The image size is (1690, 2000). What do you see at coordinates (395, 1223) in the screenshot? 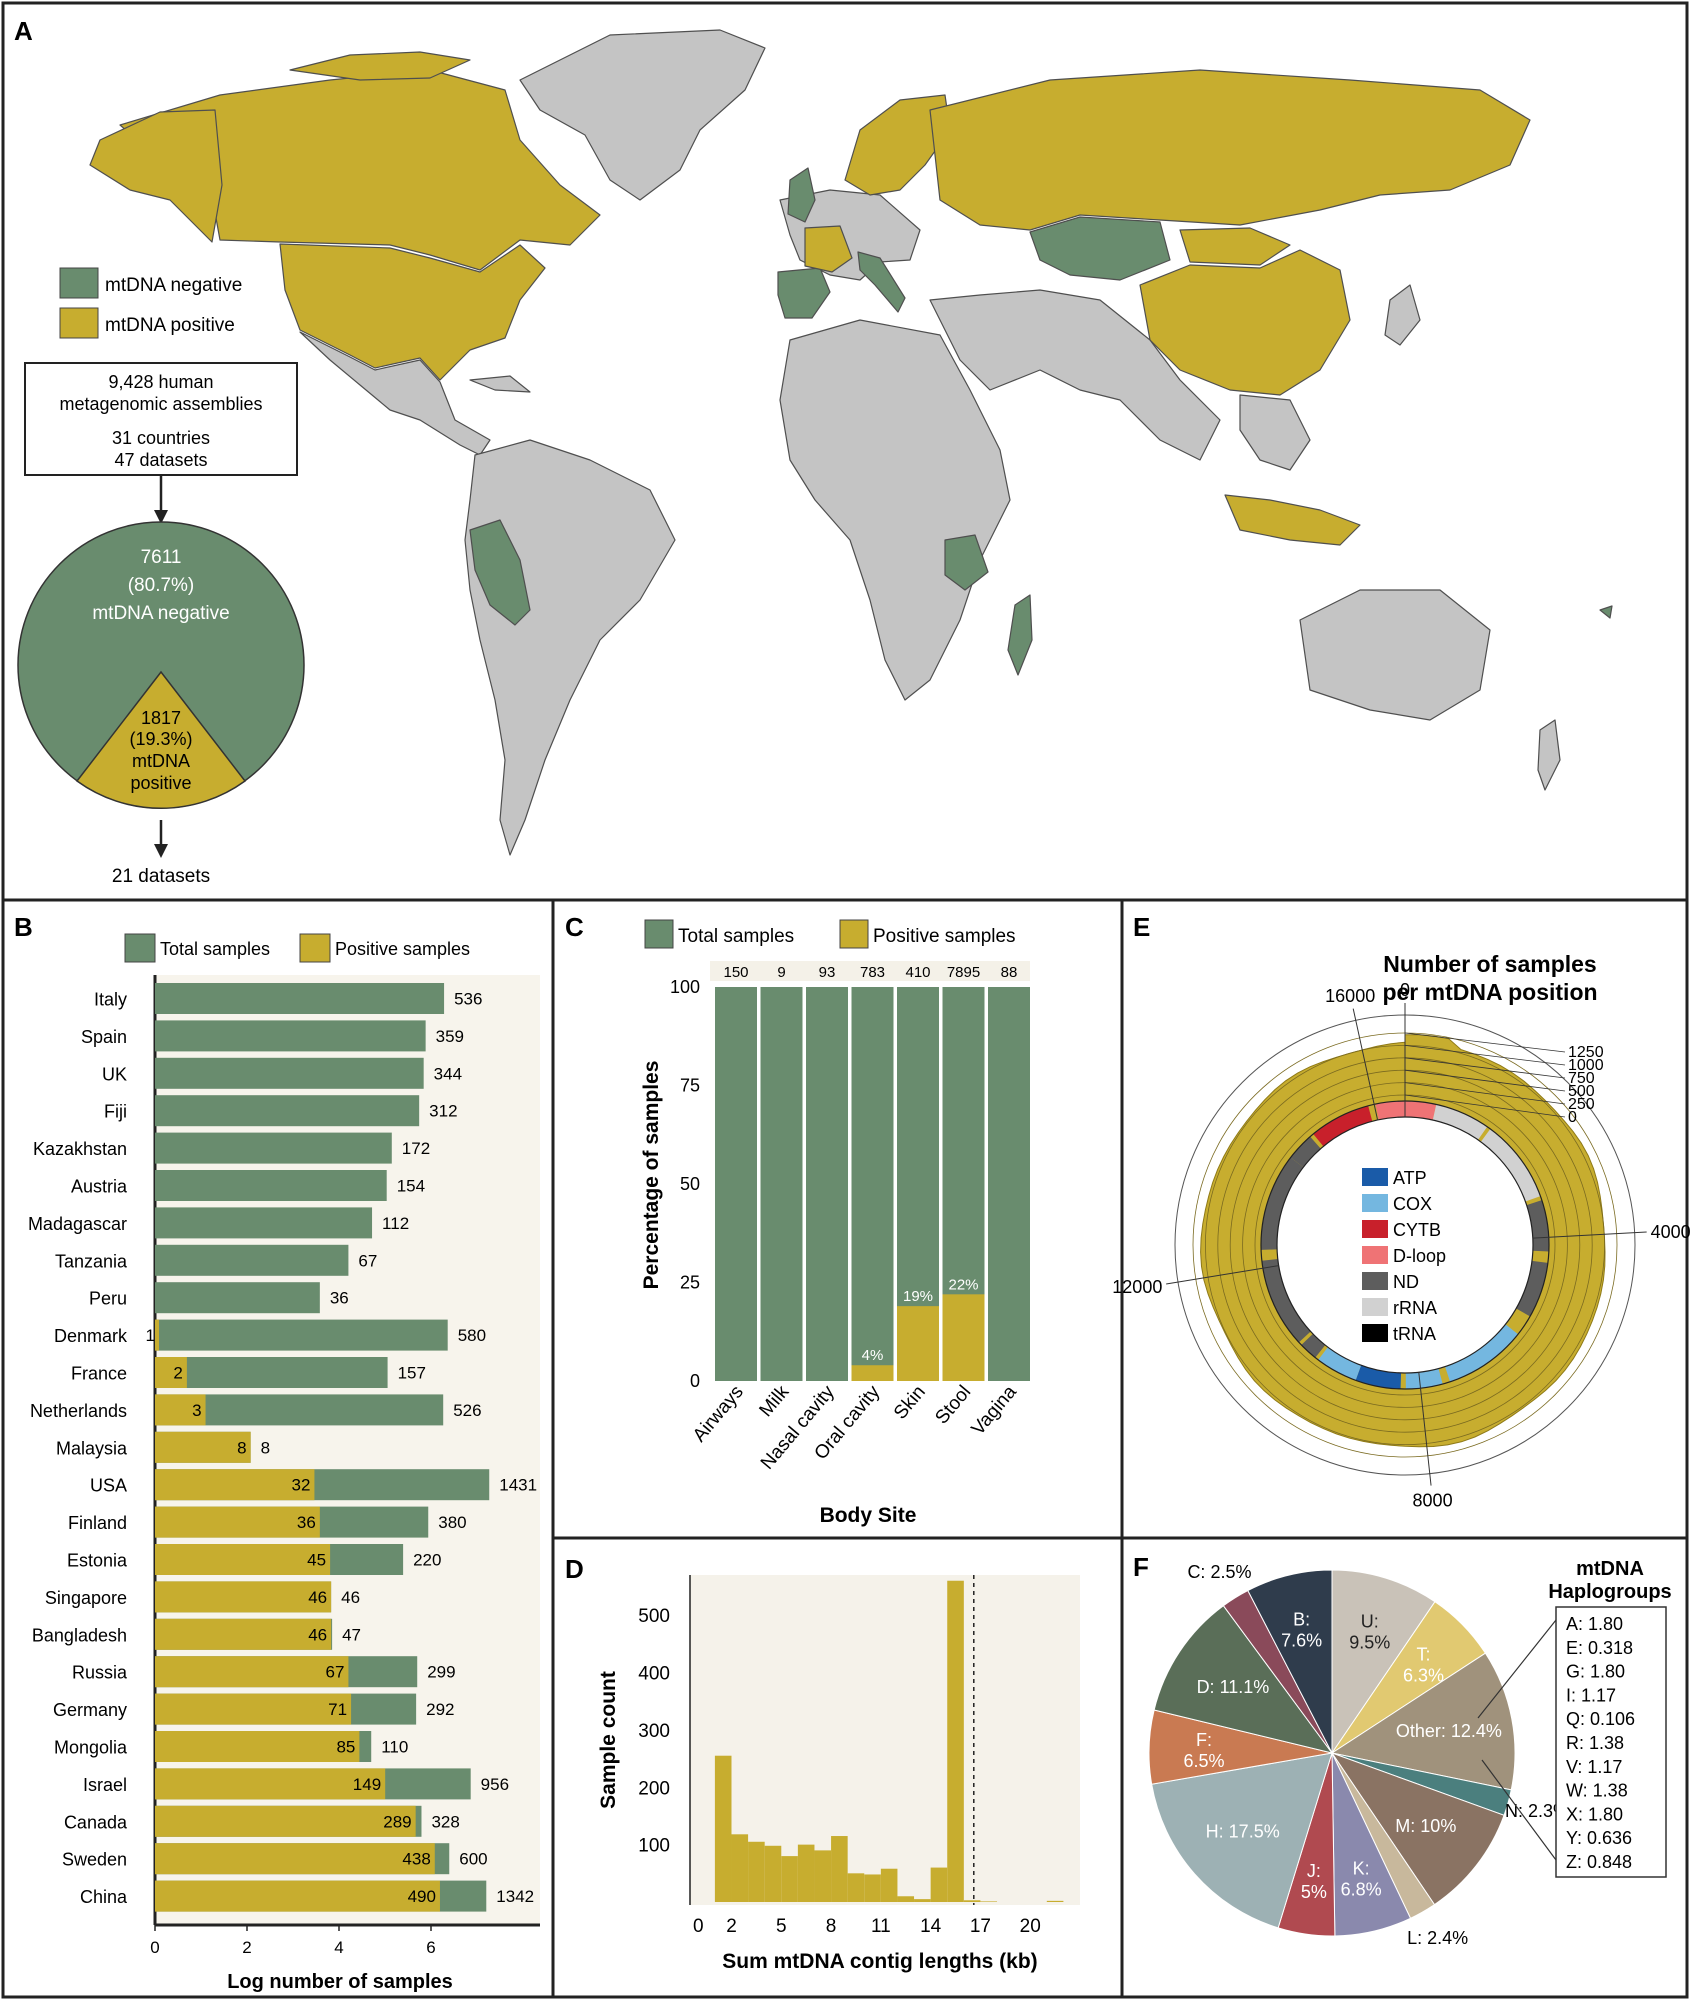
I see `b-total-label: 112` at bounding box center [395, 1223].